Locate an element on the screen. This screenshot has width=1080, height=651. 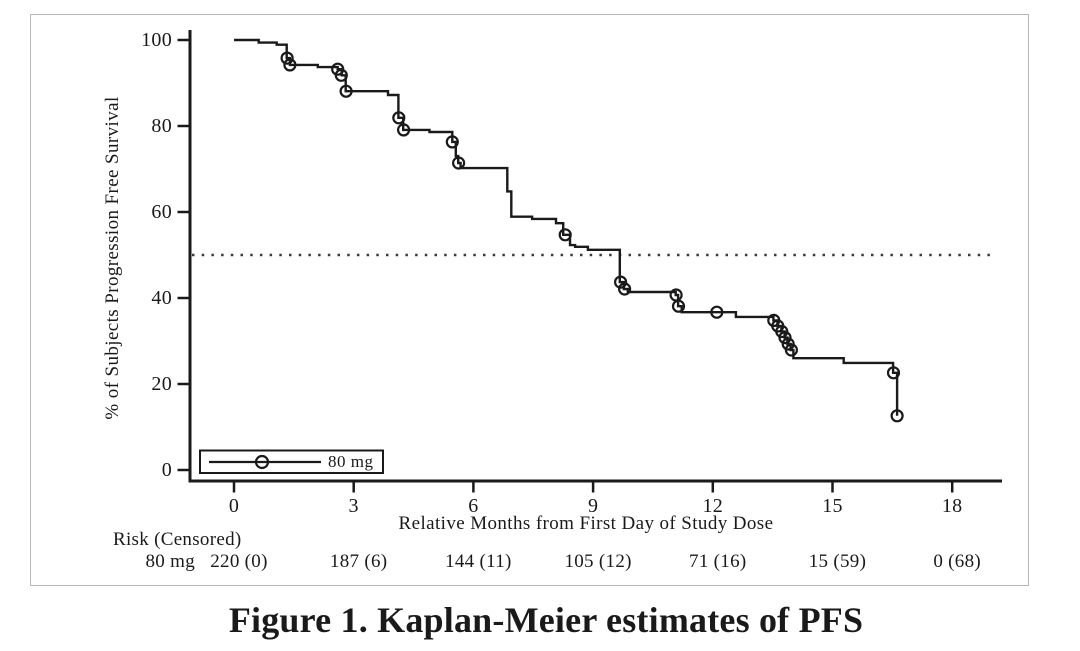
risk-value: 144 (11) is located at coordinates (478, 561).